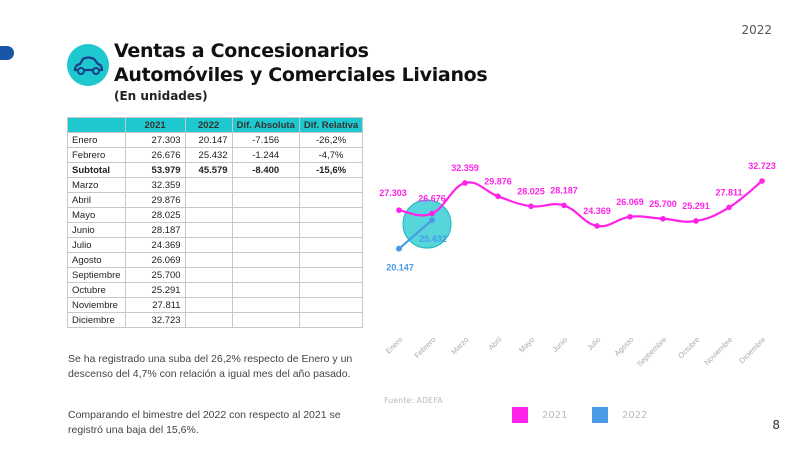  What do you see at coordinates (526, 344) in the screenshot?
I see `x-tick-label: Mayo` at bounding box center [526, 344].